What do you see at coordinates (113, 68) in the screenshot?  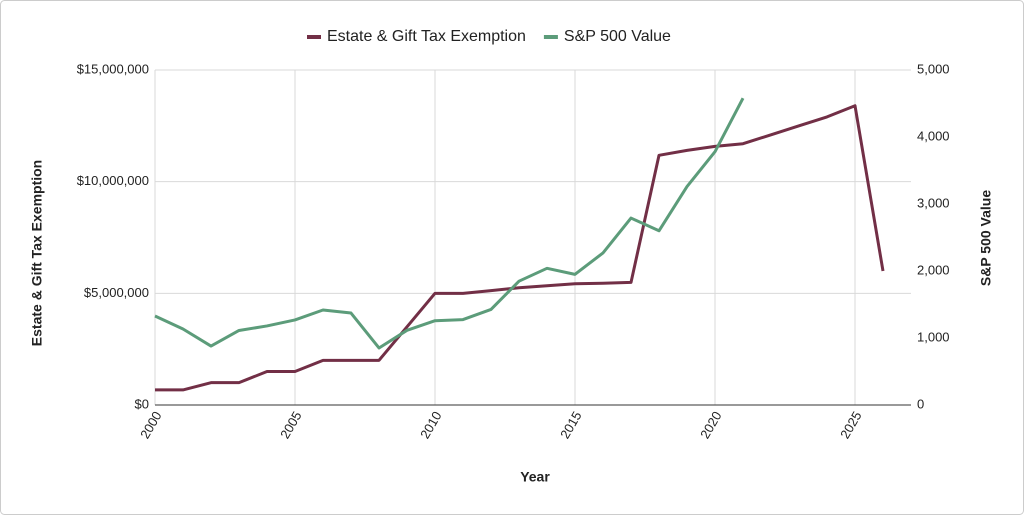 I see `y-tick-label: $15,000,000` at bounding box center [113, 68].